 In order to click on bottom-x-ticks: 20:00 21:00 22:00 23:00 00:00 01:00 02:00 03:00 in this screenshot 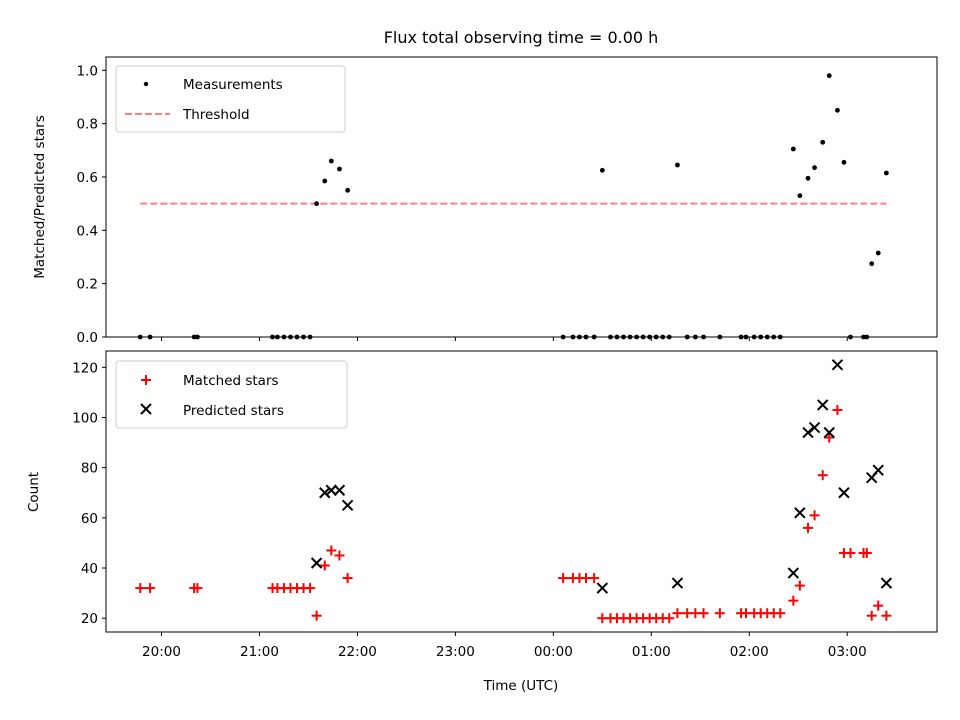, I will do `click(504, 646)`.